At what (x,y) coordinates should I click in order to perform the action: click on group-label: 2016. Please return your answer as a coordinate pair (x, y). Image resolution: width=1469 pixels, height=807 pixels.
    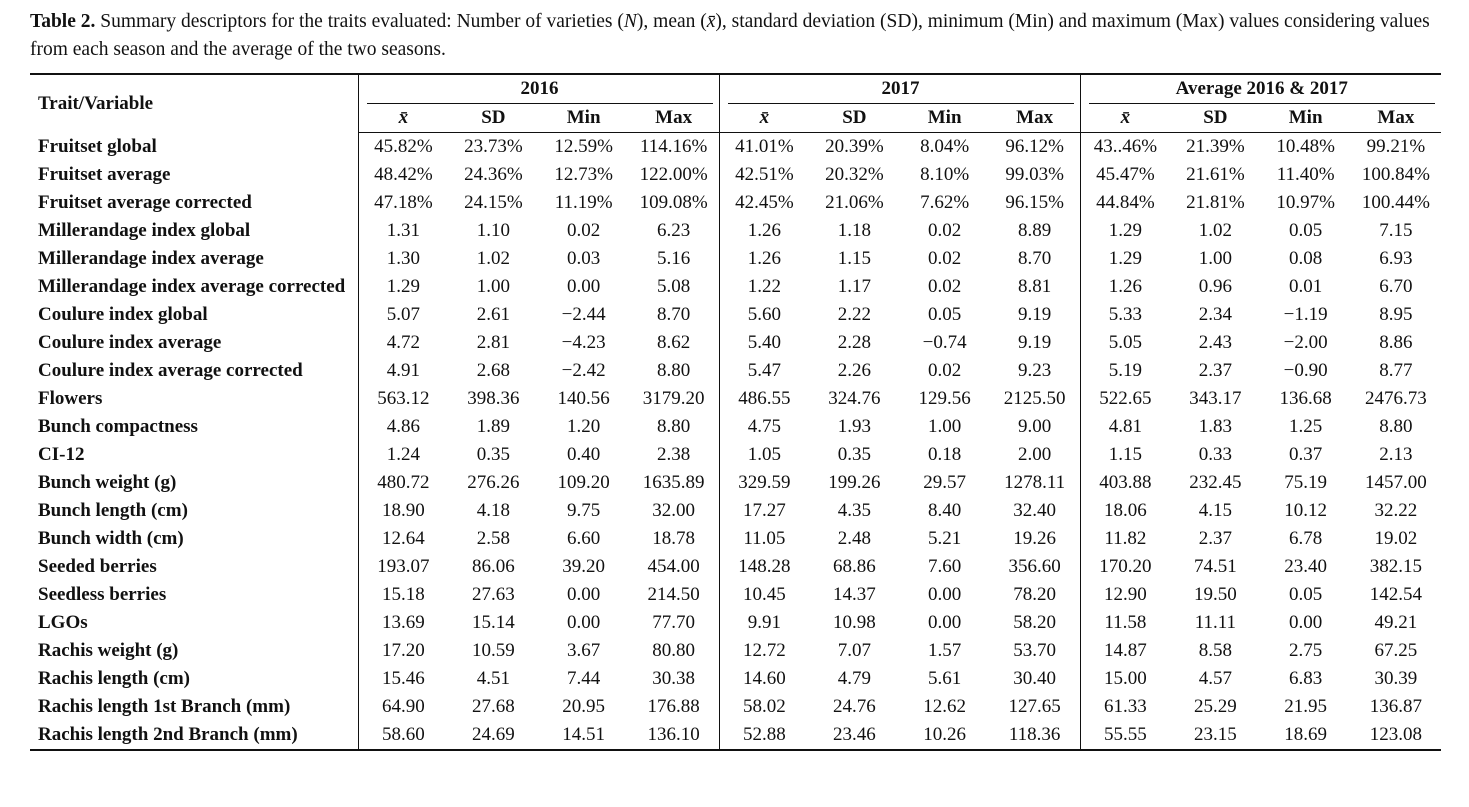
    Looking at the image, I should click on (539, 89).